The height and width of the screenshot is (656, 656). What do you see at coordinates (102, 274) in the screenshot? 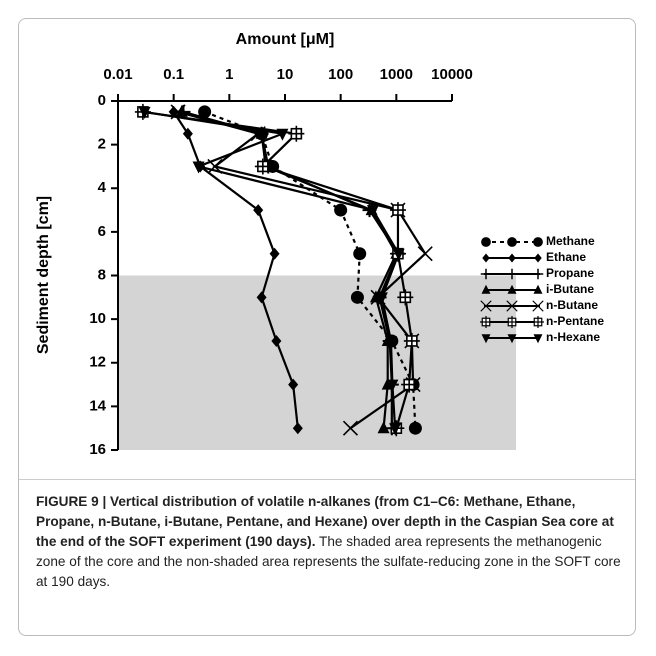
I see `y-tick-label: 8` at bounding box center [102, 274].